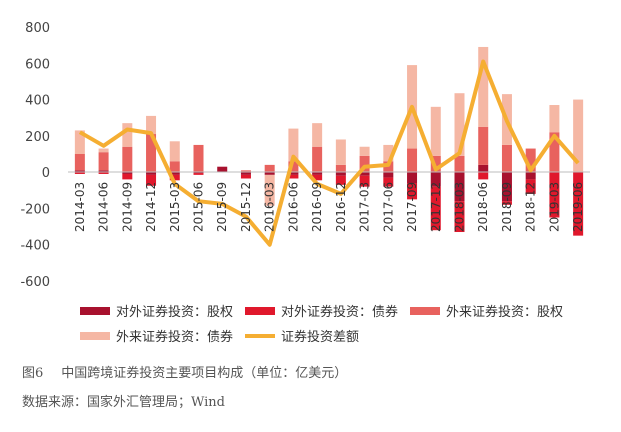 This screenshot has width=621, height=432. I want to click on y-axis-labels: -600 -400 -200 0 200 400 600 800, so click(35, 155).